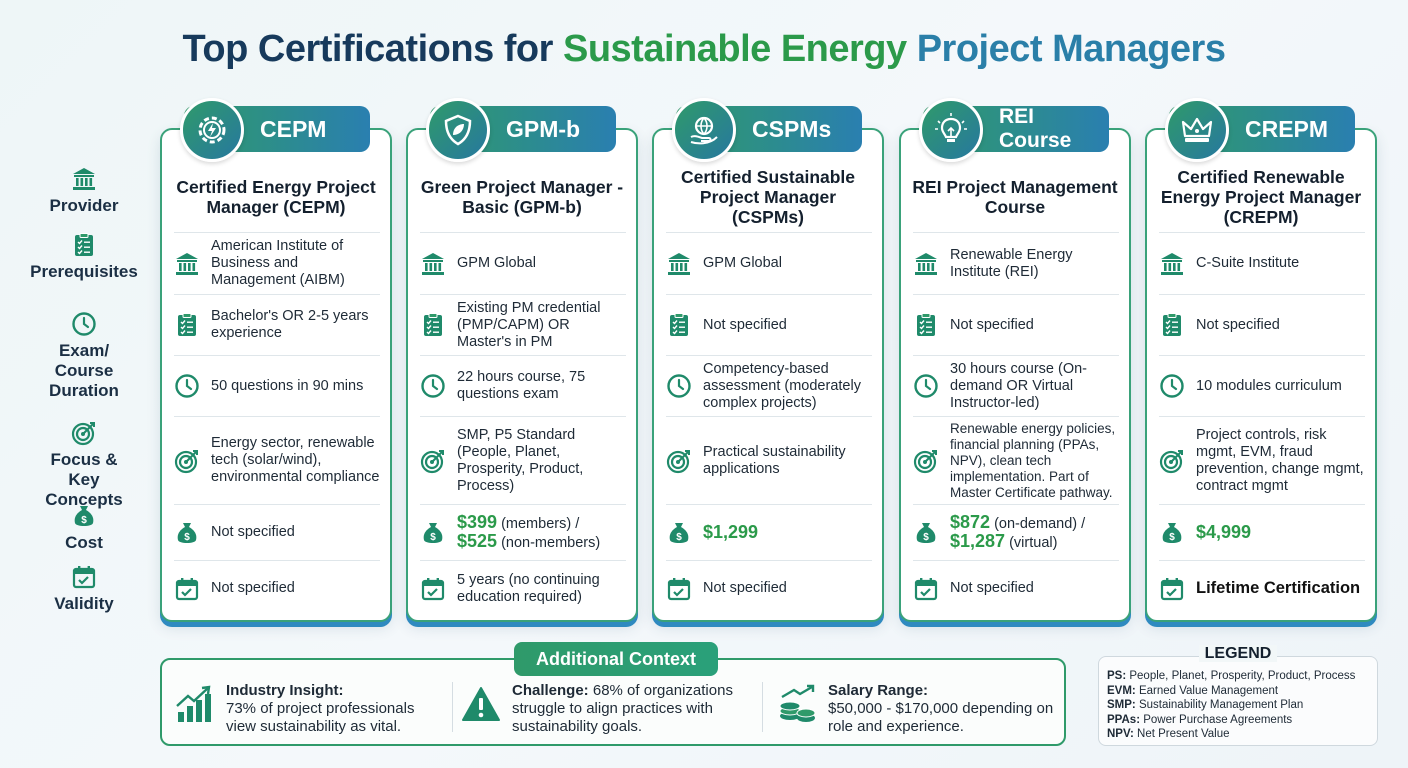 The height and width of the screenshot is (768, 1408). What do you see at coordinates (275, 130) in the screenshot?
I see `card-badge: CEPM` at bounding box center [275, 130].